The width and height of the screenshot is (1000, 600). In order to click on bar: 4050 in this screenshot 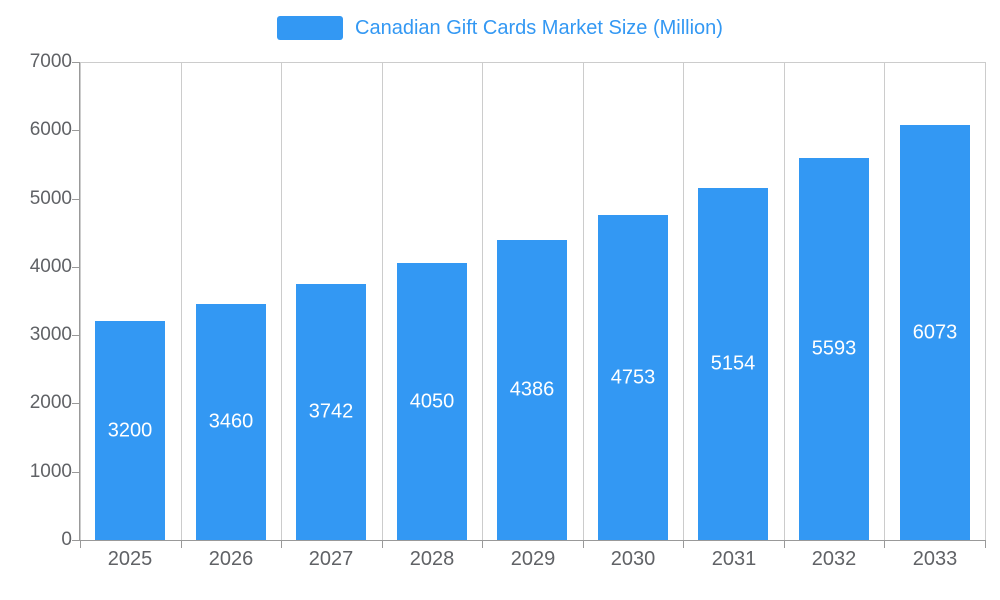, I will do `click(432, 401)`.